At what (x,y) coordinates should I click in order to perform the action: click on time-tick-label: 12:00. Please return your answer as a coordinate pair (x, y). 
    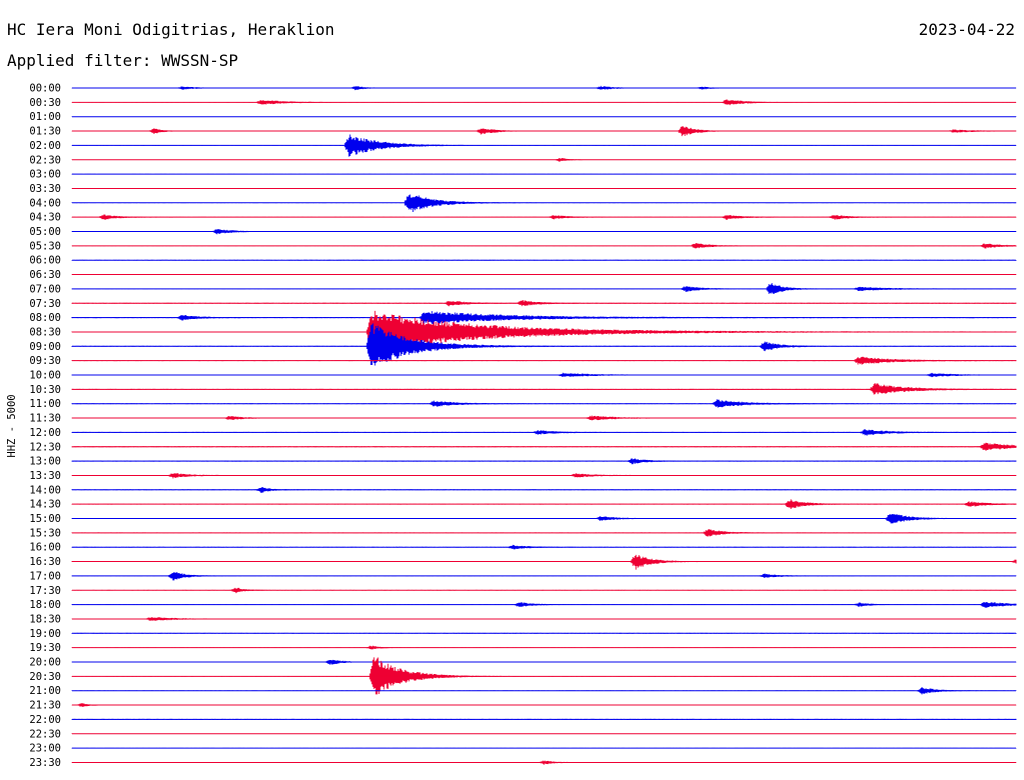
    Looking at the image, I should click on (45, 433).